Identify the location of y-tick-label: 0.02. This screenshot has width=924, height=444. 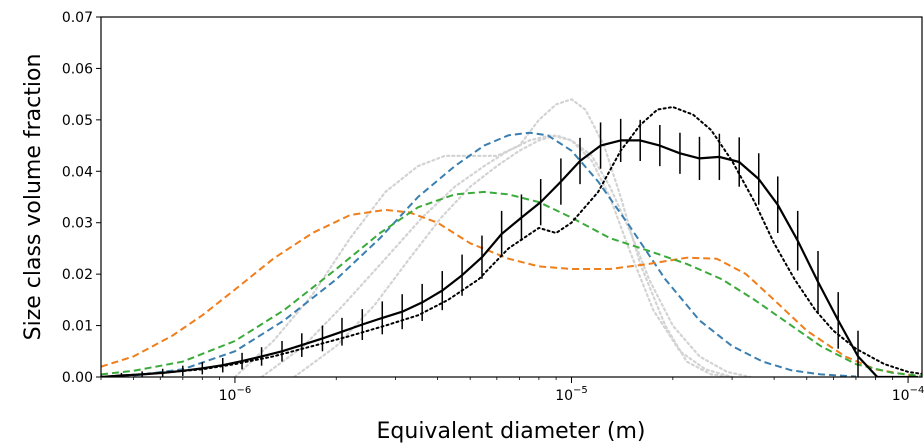
(77, 275).